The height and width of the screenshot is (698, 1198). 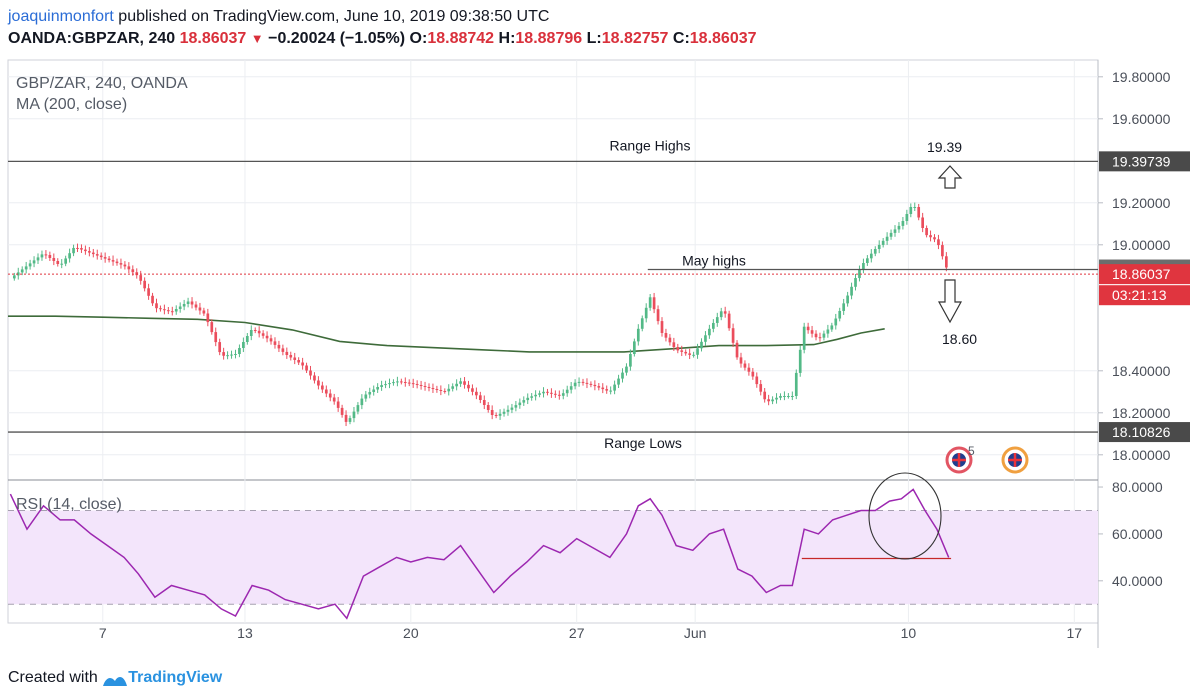 I want to click on rsi-tick-label: 80.0000, so click(x=1137, y=487).